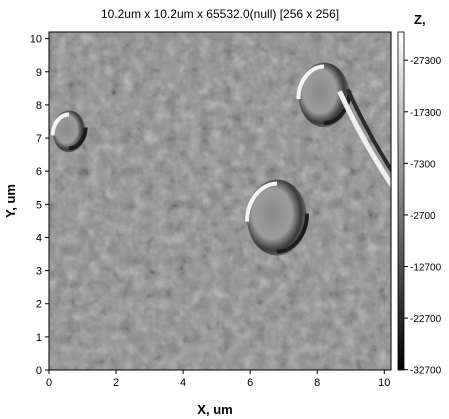 The width and height of the screenshot is (449, 419). I want to click on y-tick-label: 3, so click(39, 272).